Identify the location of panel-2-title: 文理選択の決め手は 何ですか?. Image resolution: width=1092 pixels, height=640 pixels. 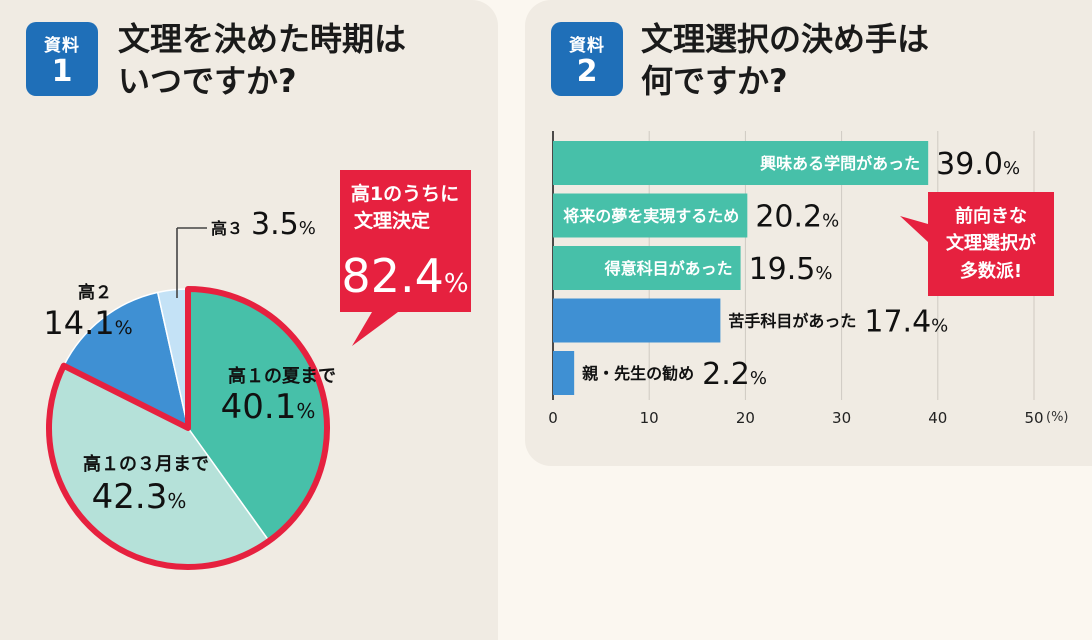
(785, 60).